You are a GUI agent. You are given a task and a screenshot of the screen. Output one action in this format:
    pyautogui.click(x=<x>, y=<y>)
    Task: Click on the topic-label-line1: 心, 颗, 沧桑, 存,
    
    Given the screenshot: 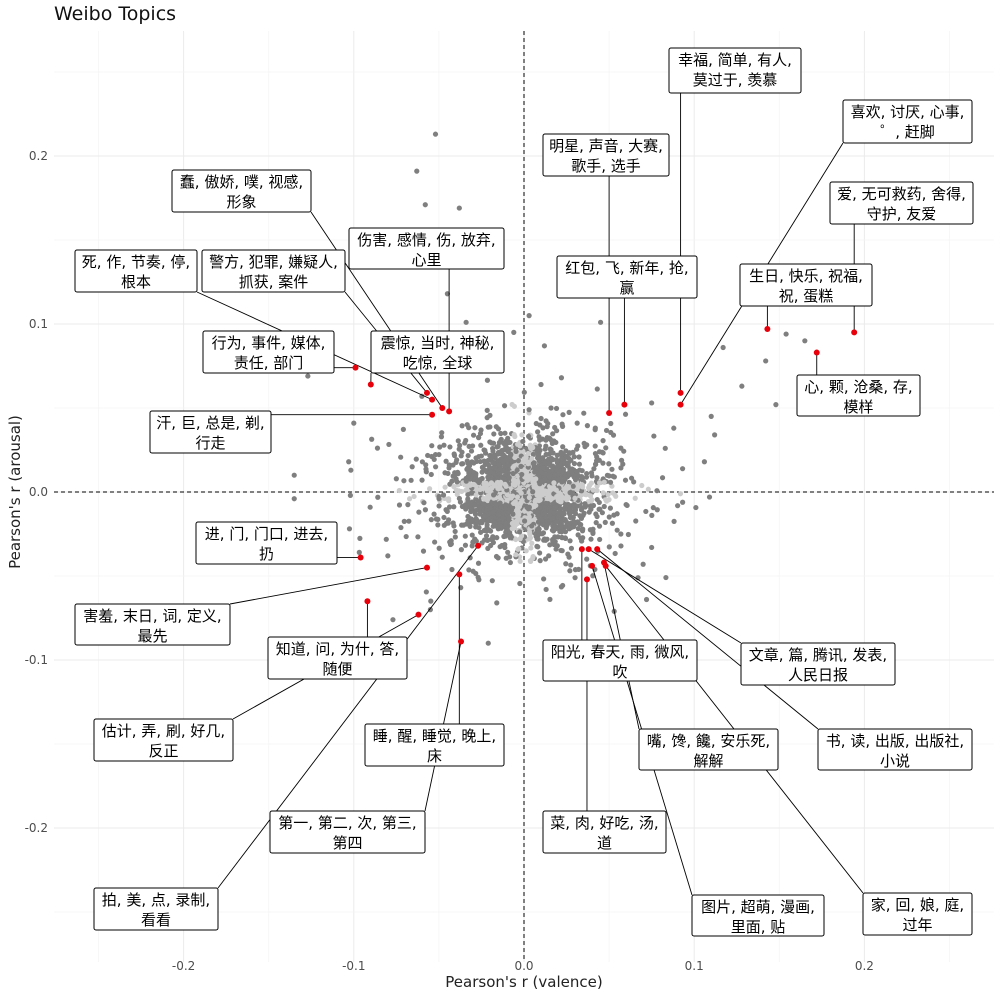 What is the action you would take?
    pyautogui.click(x=858, y=387)
    